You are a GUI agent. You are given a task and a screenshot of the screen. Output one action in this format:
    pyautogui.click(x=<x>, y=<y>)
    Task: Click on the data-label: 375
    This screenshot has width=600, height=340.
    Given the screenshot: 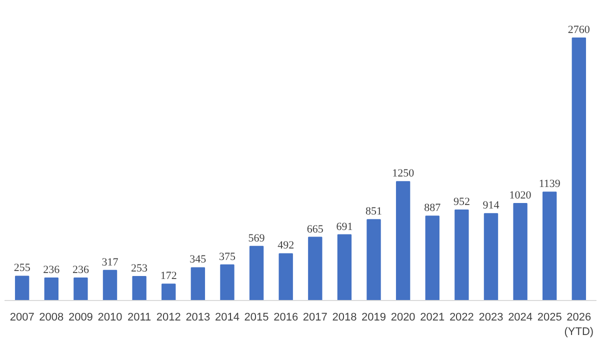 What is the action you would take?
    pyautogui.click(x=227, y=256)
    